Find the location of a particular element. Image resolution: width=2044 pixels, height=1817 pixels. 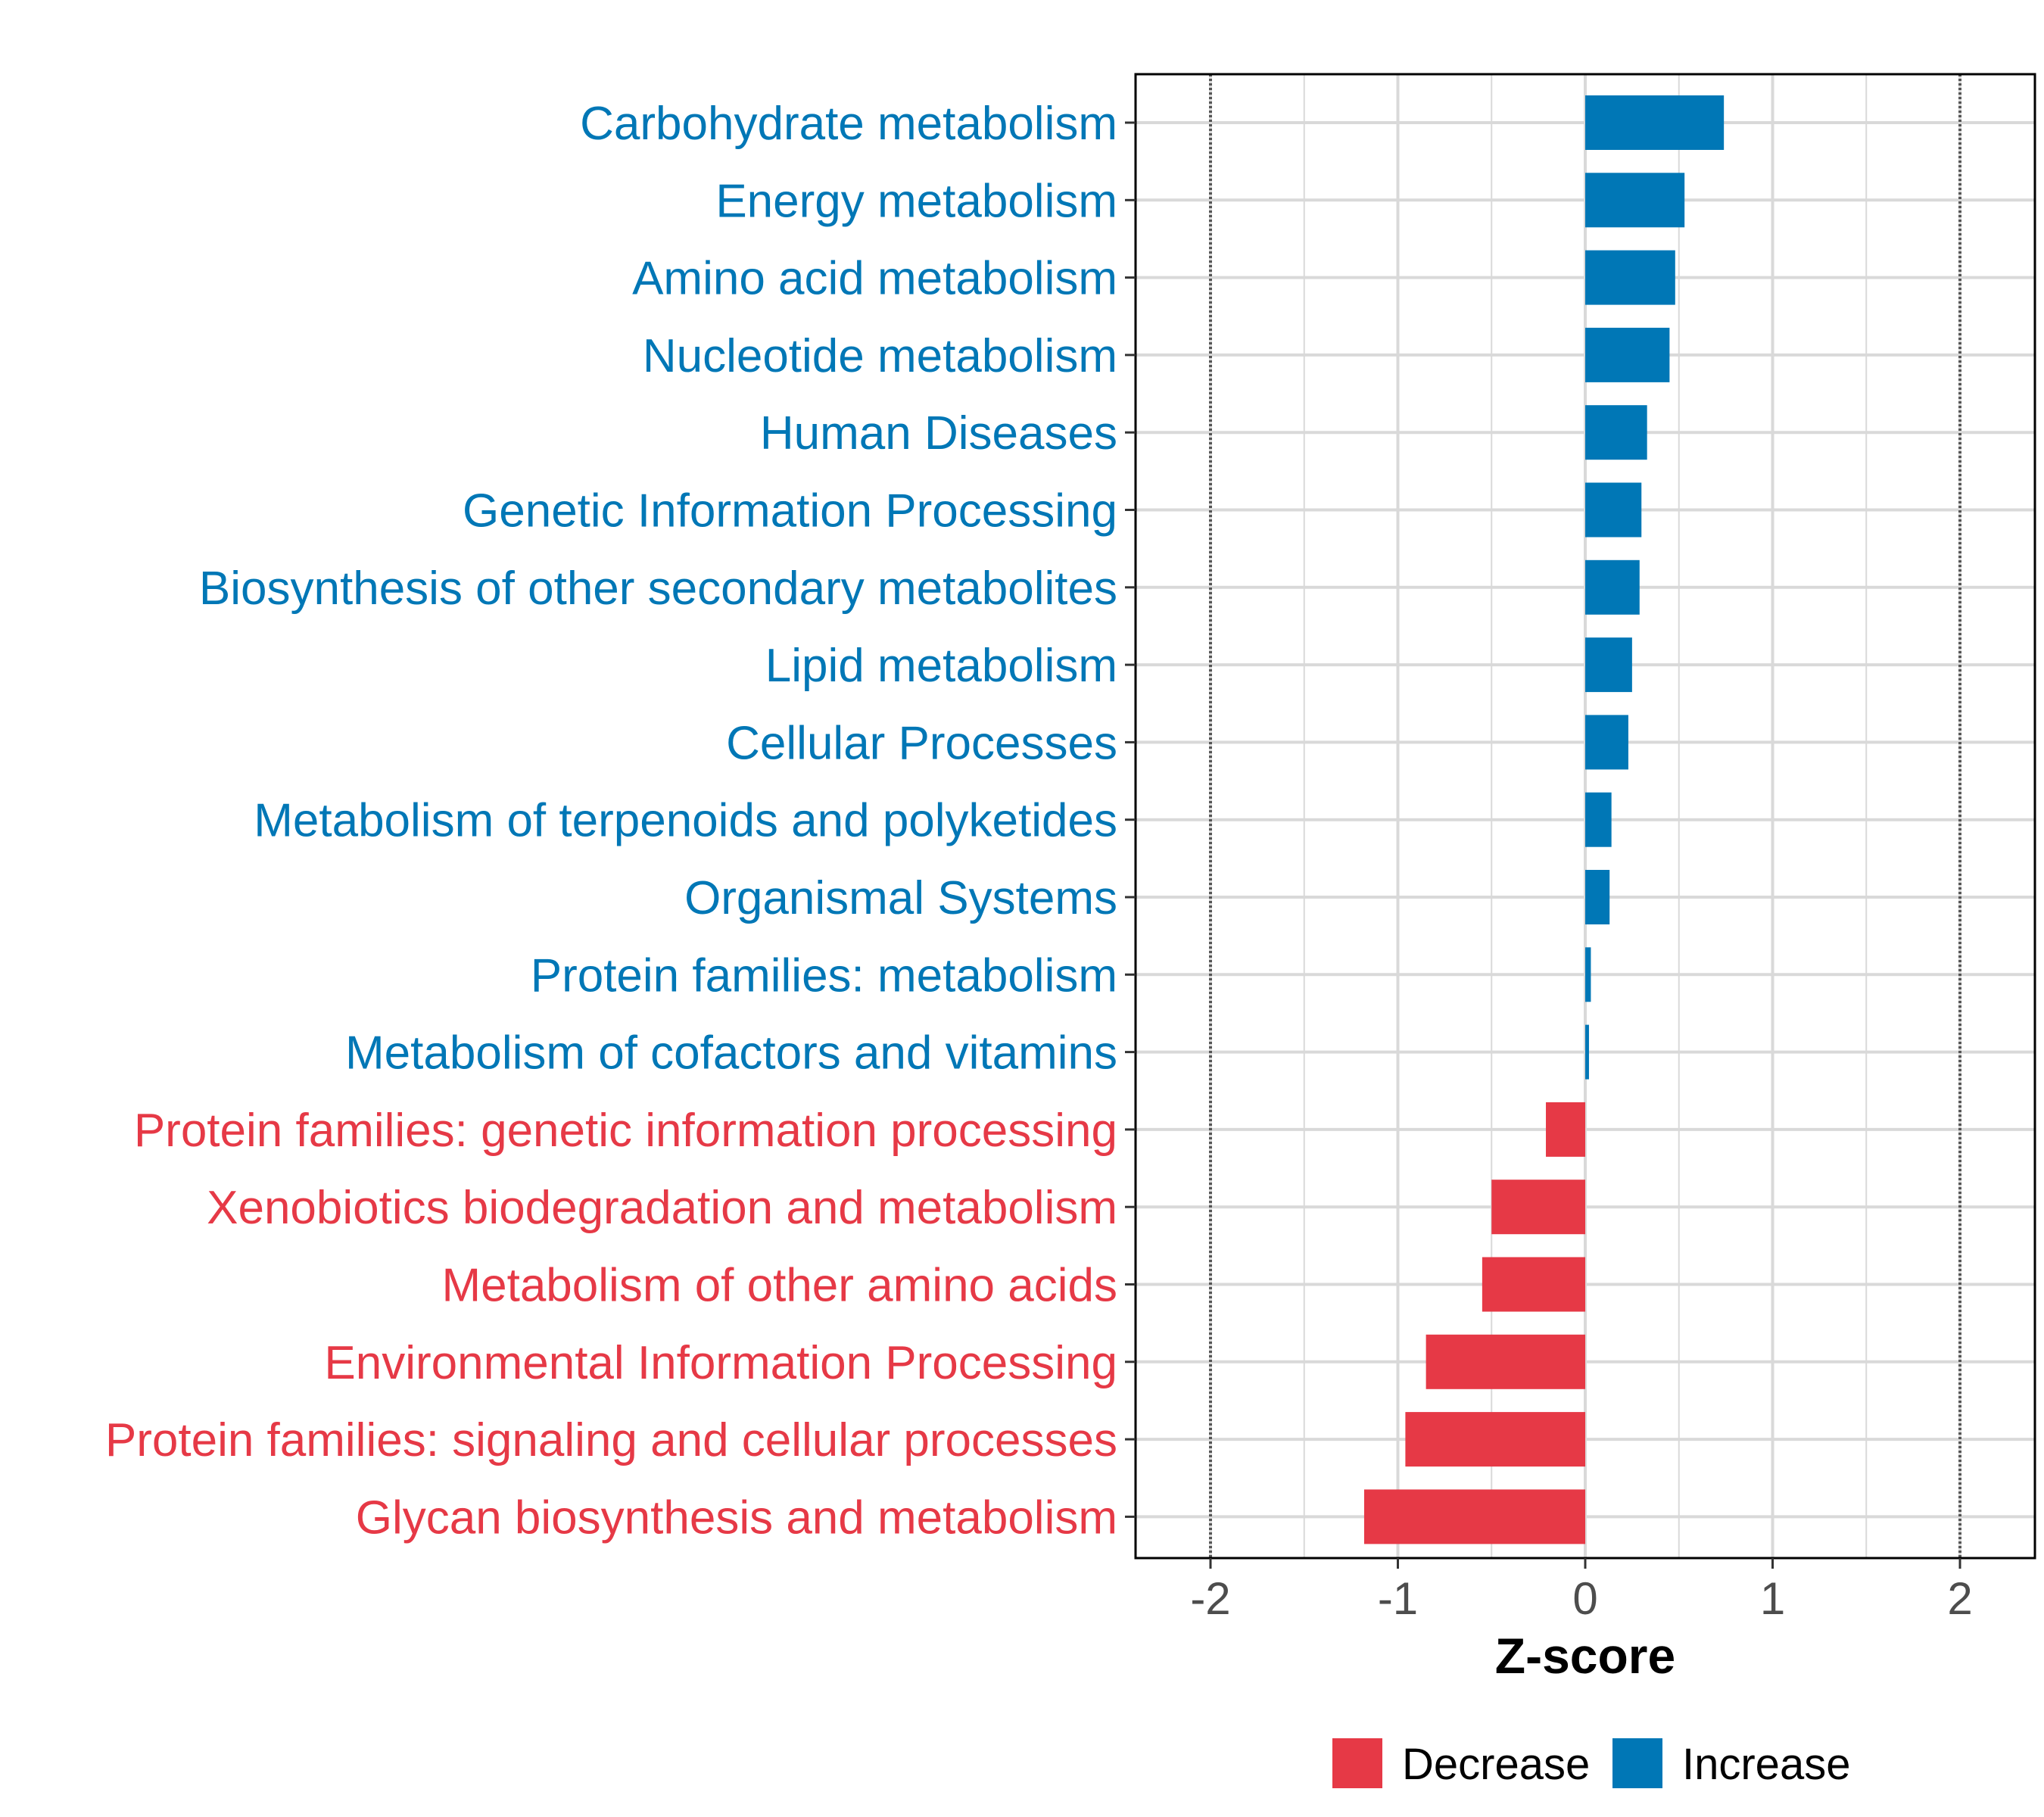

category-label: Human Diseases is located at coordinates (938, 434).